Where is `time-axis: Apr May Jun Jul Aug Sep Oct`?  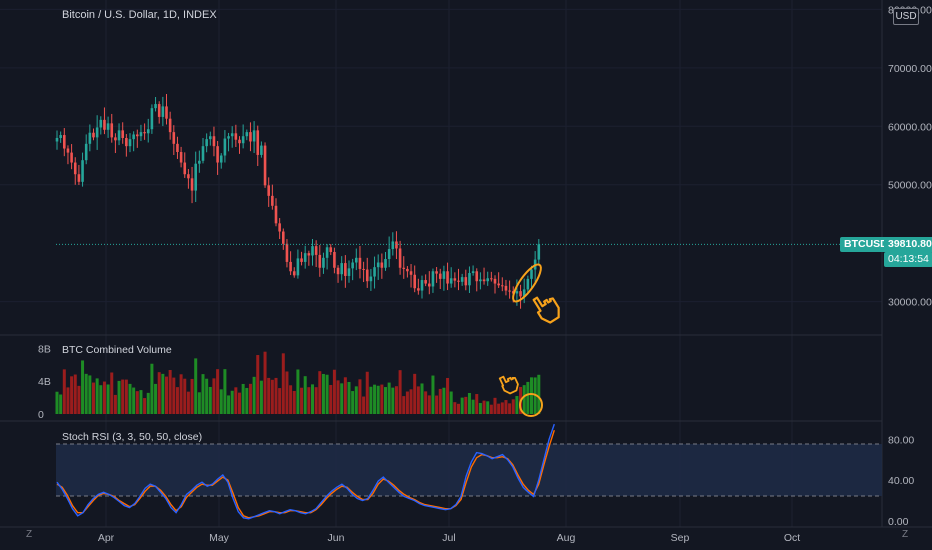
time-axis: Apr May Jun Jul Aug Sep Oct is located at coordinates (449, 538).